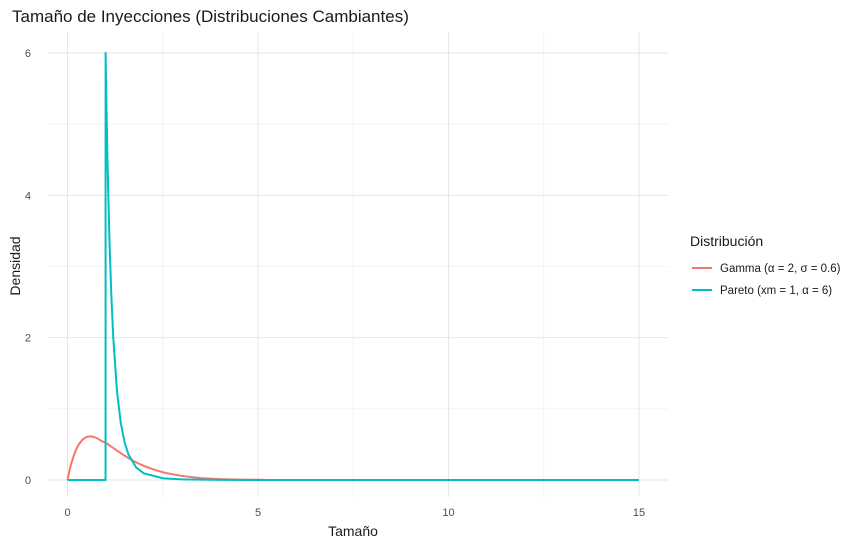  Describe the element at coordinates (448, 513) in the screenshot. I see `x-tick-label: 10` at that location.